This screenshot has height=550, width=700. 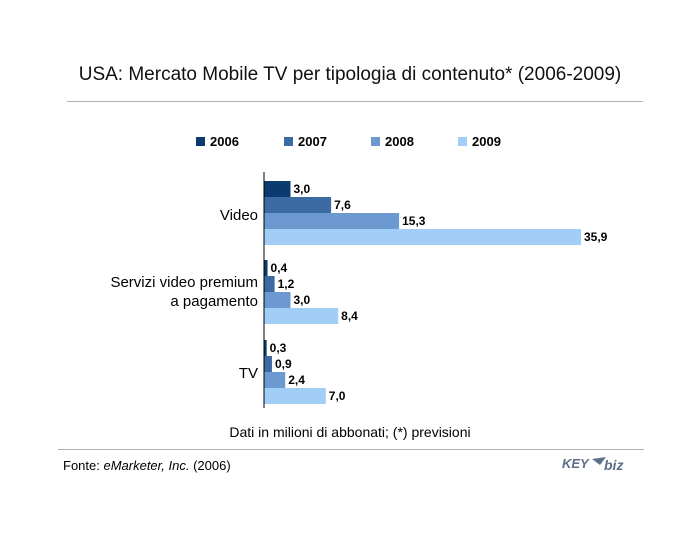 What do you see at coordinates (375, 141) in the screenshot?
I see `legend-swatch-2008` at bounding box center [375, 141].